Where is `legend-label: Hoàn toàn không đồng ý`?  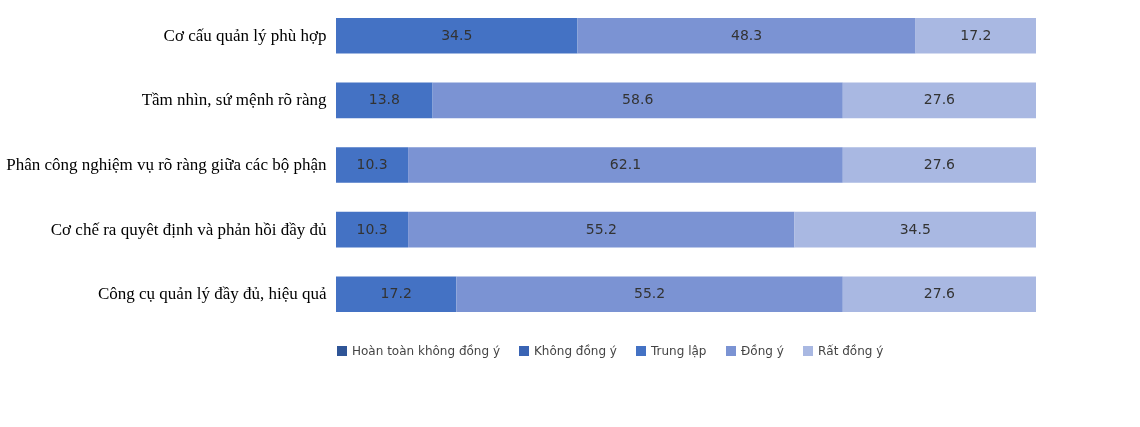
legend-label: Hoàn toàn không đồng ý is located at coordinates (426, 351).